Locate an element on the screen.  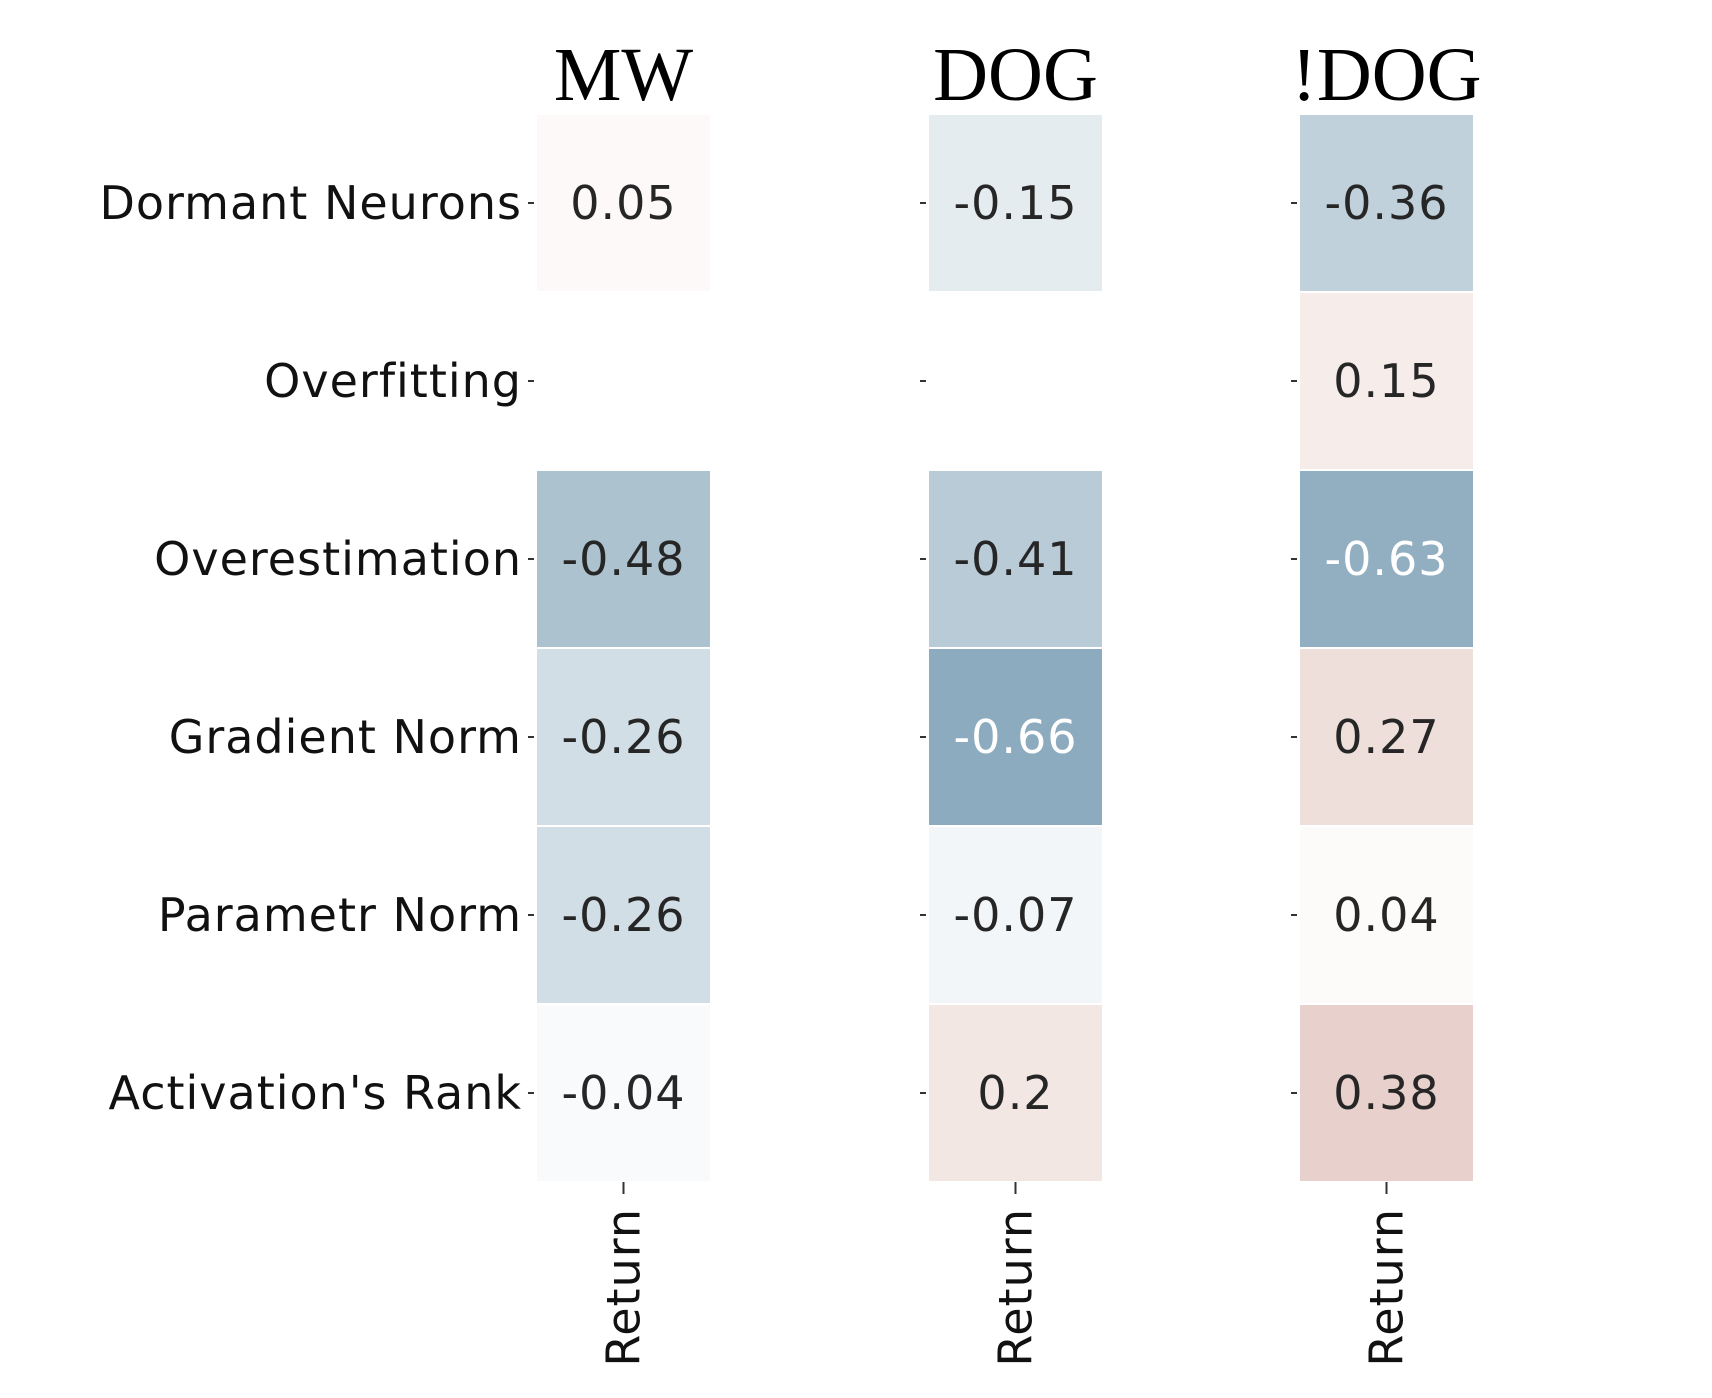
cell-value-label: -0.07 is located at coordinates (1015, 915).